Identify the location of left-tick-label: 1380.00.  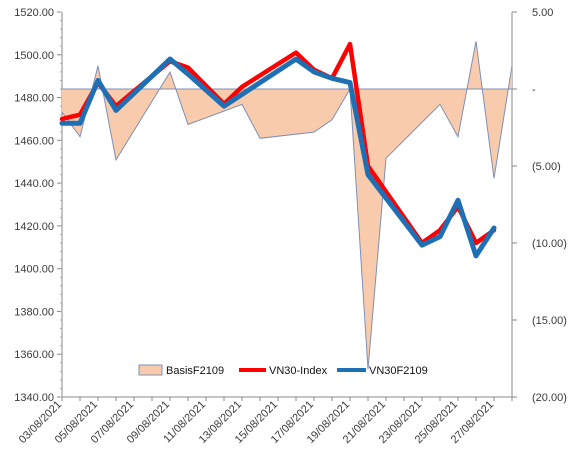
(34, 312).